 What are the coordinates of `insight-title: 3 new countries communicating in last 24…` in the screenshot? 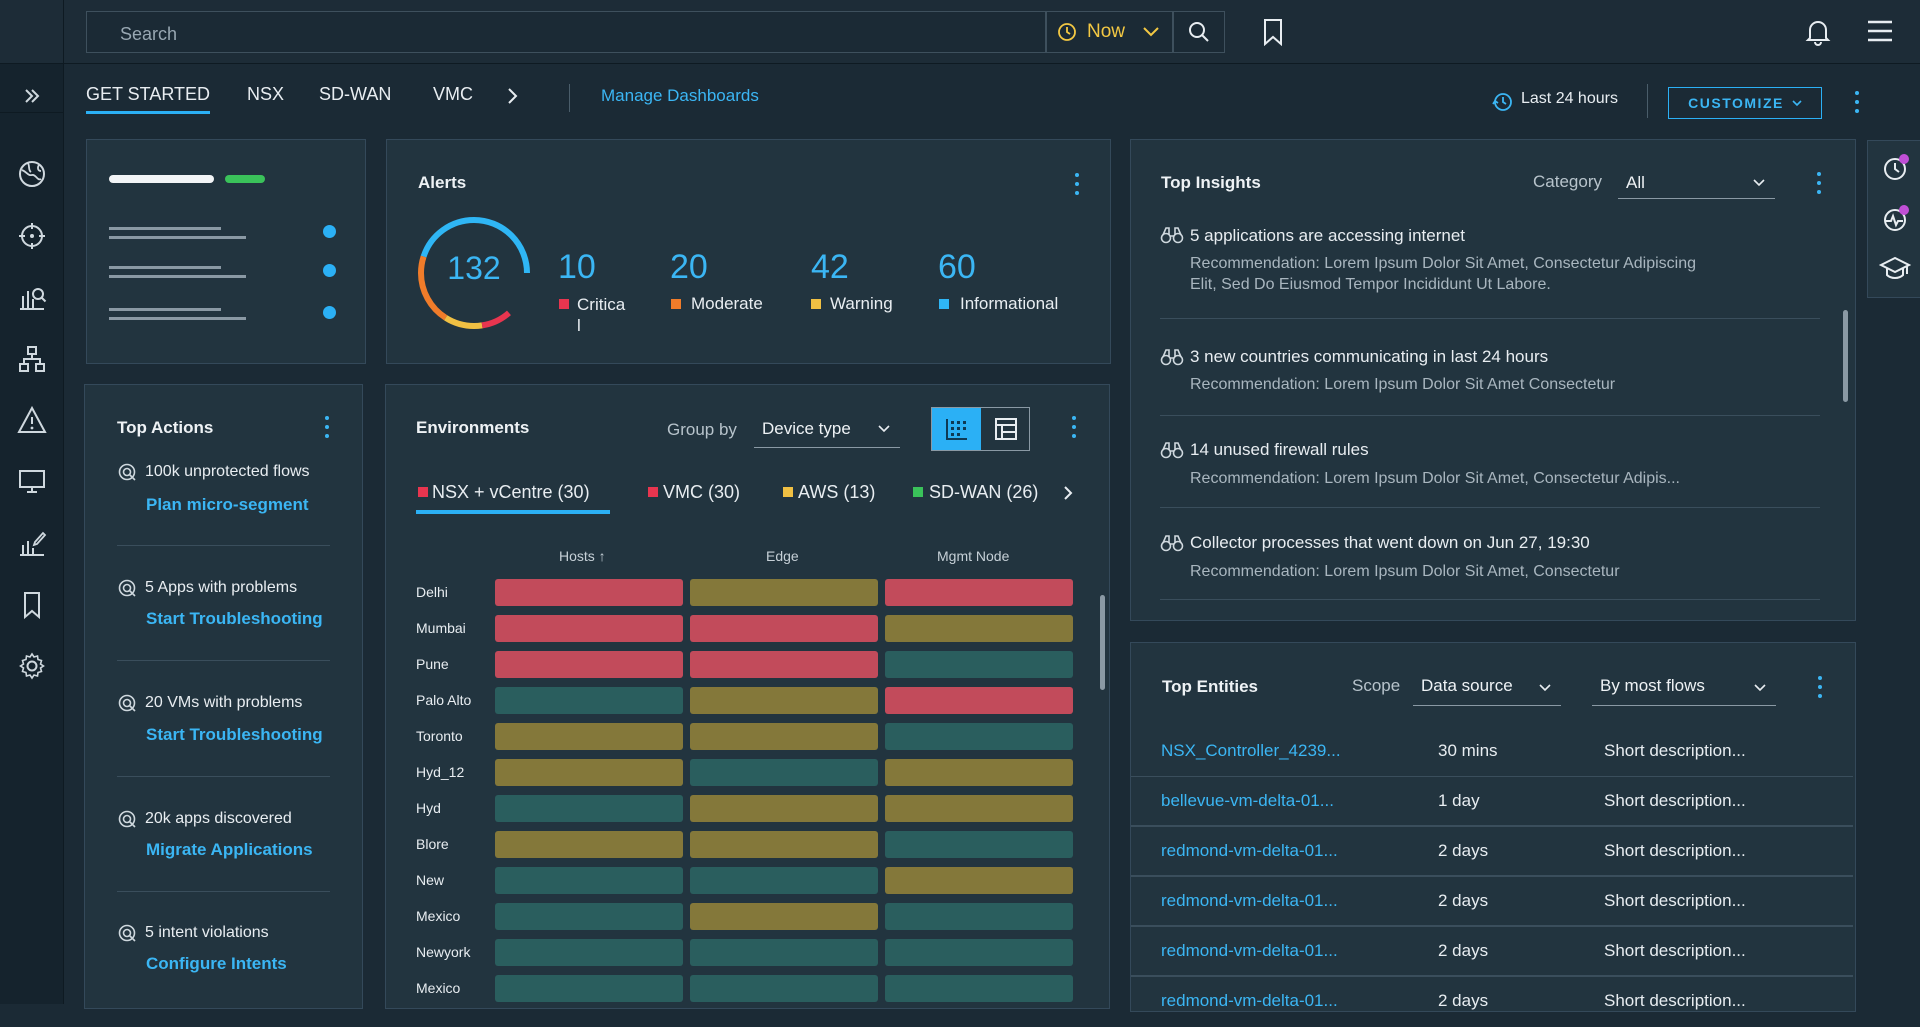 It's located at (1369, 356).